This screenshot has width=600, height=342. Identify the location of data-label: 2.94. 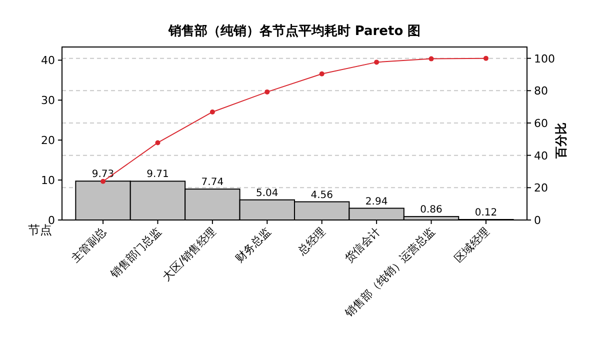
(376, 202).